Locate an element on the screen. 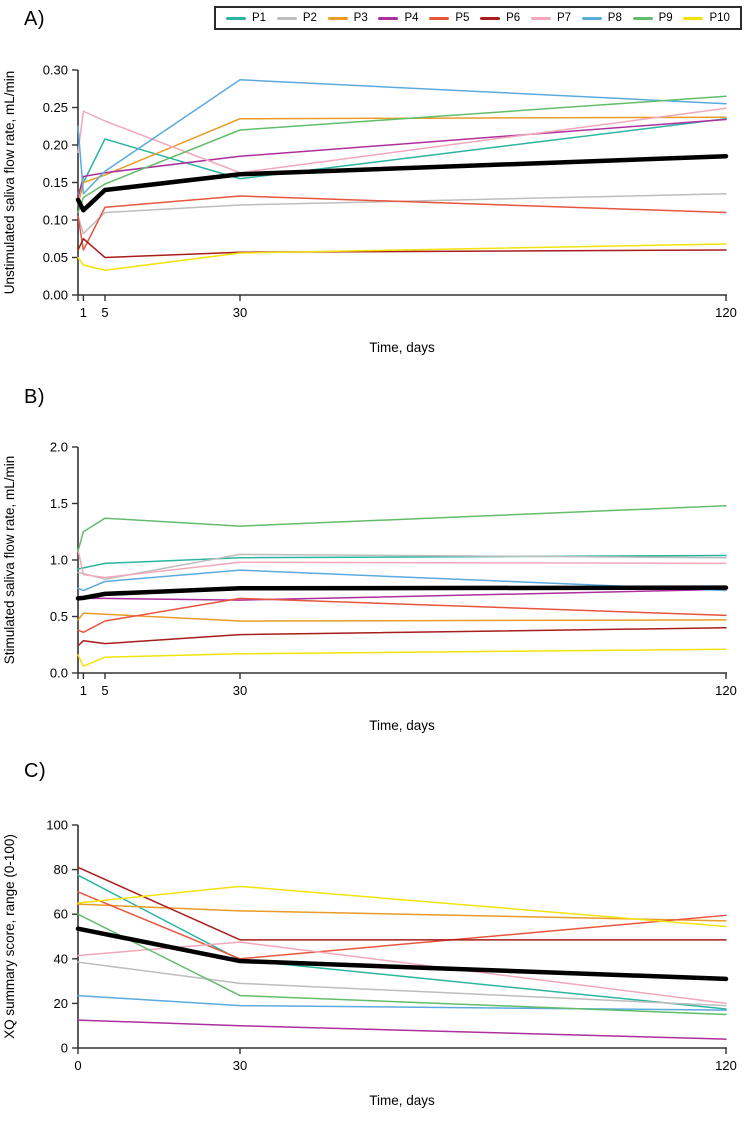 This screenshot has height=1122, width=752. panel-label-b: B) is located at coordinates (34, 397).